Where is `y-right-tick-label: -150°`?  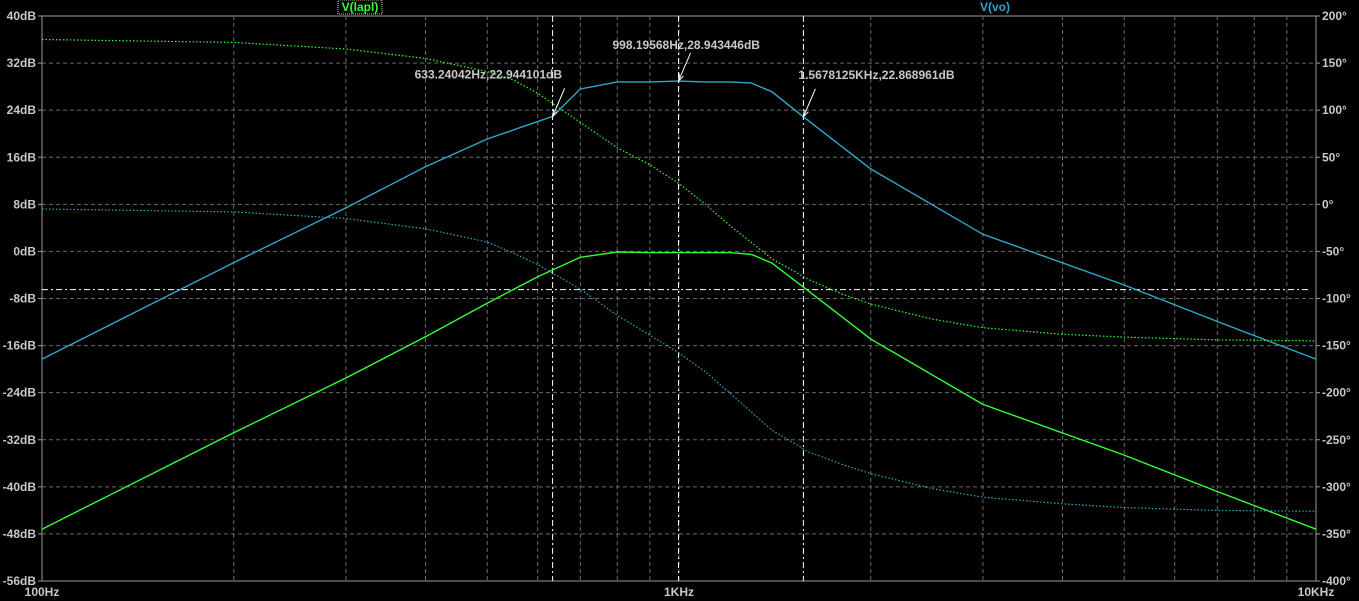
y-right-tick-label: -150° is located at coordinates (1336, 346).